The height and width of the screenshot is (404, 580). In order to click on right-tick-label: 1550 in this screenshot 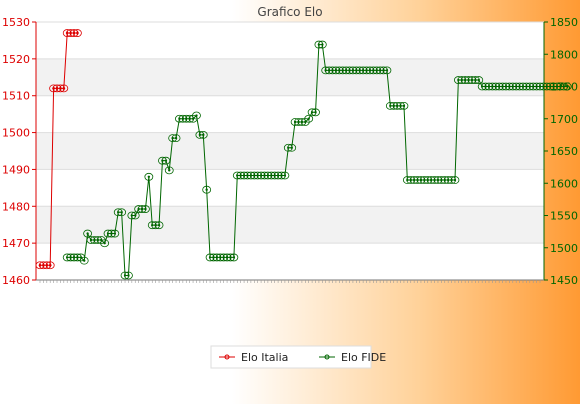, I will do `click(564, 216)`.